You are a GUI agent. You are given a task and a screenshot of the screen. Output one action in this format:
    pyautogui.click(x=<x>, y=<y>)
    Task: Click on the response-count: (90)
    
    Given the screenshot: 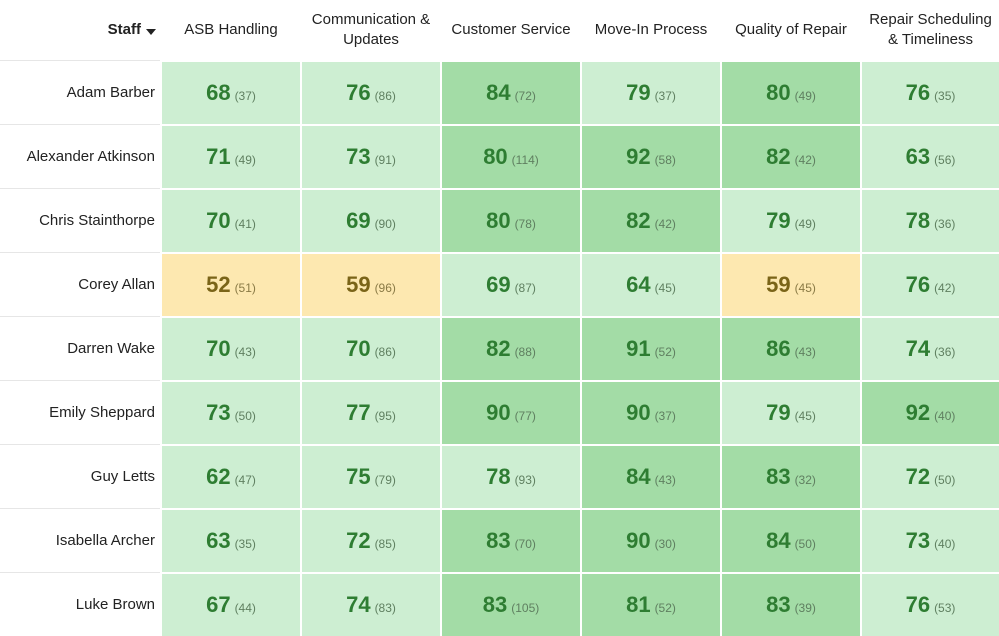 What is the action you would take?
    pyautogui.click(x=385, y=224)
    